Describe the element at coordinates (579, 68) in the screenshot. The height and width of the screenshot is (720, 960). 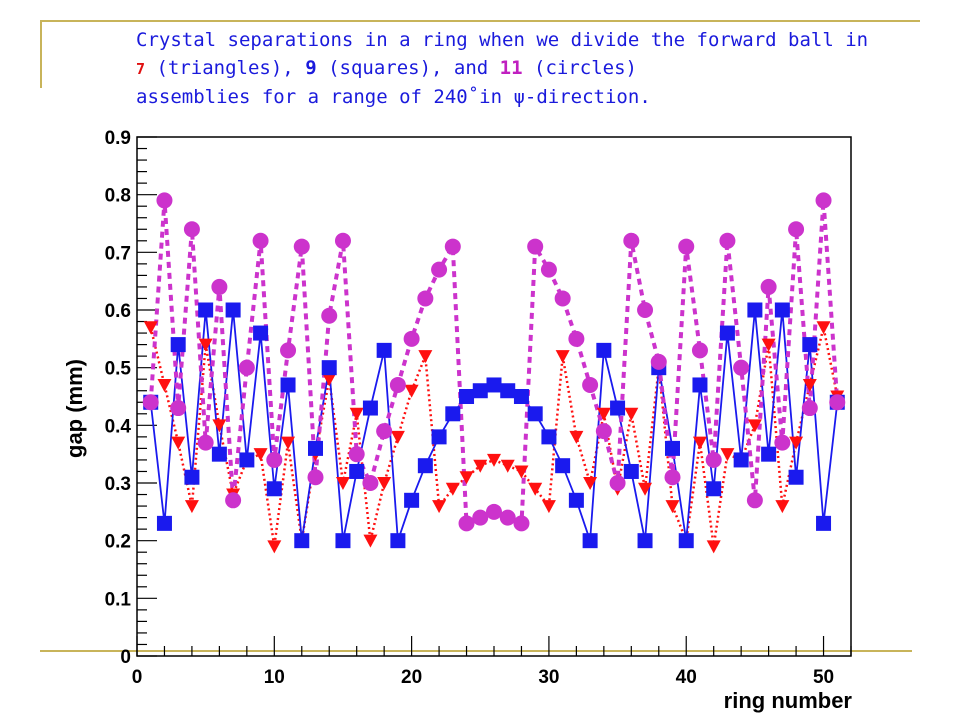
I see `title-text-circles: (circles)` at that location.